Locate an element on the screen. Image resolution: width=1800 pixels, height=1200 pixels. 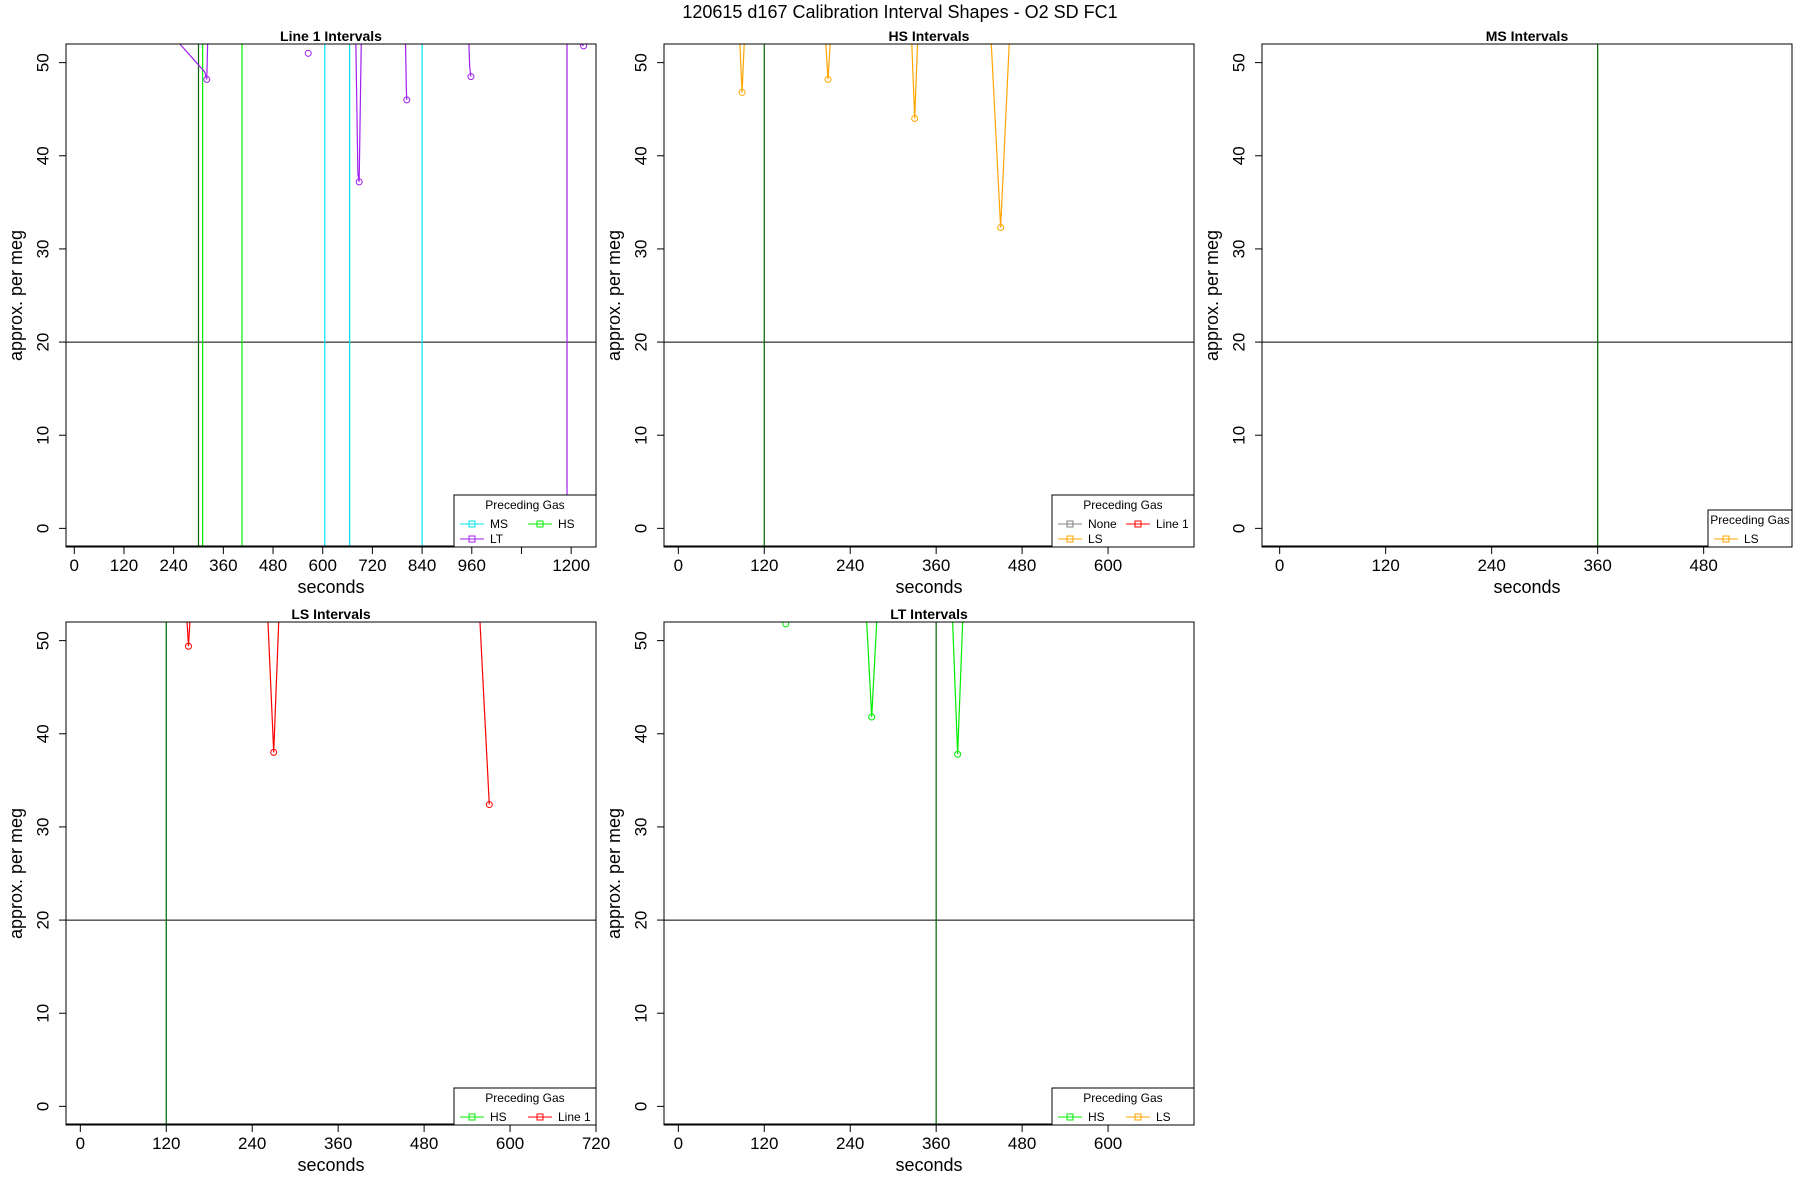
legend-entry-label: HS is located at coordinates (498, 1117).